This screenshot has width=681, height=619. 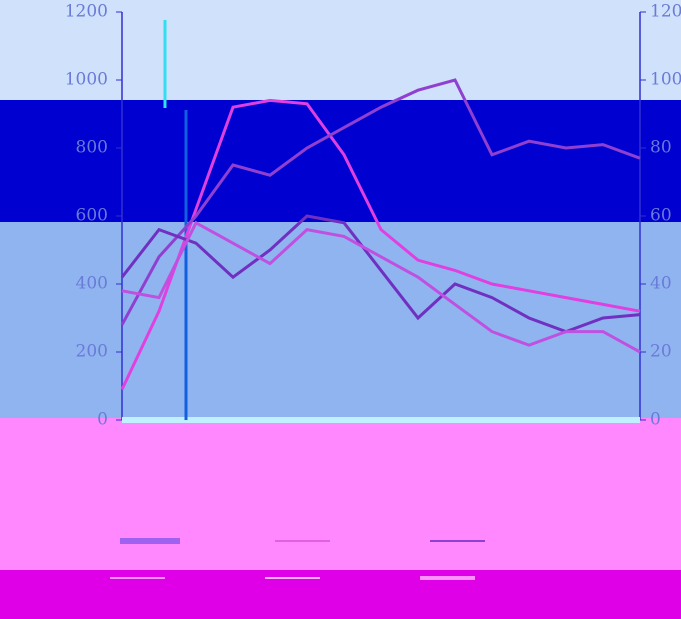 What do you see at coordinates (661, 352) in the screenshot?
I see `y2-tick-label: 20` at bounding box center [661, 352].